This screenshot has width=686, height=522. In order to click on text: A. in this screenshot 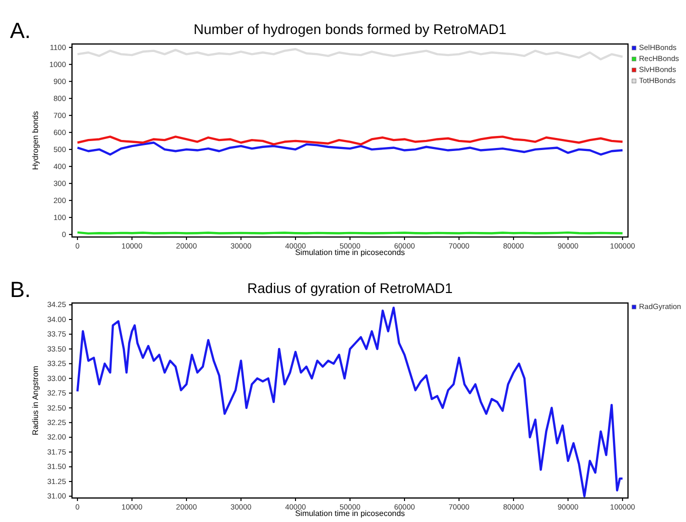, I will do `click(20, 30)`.